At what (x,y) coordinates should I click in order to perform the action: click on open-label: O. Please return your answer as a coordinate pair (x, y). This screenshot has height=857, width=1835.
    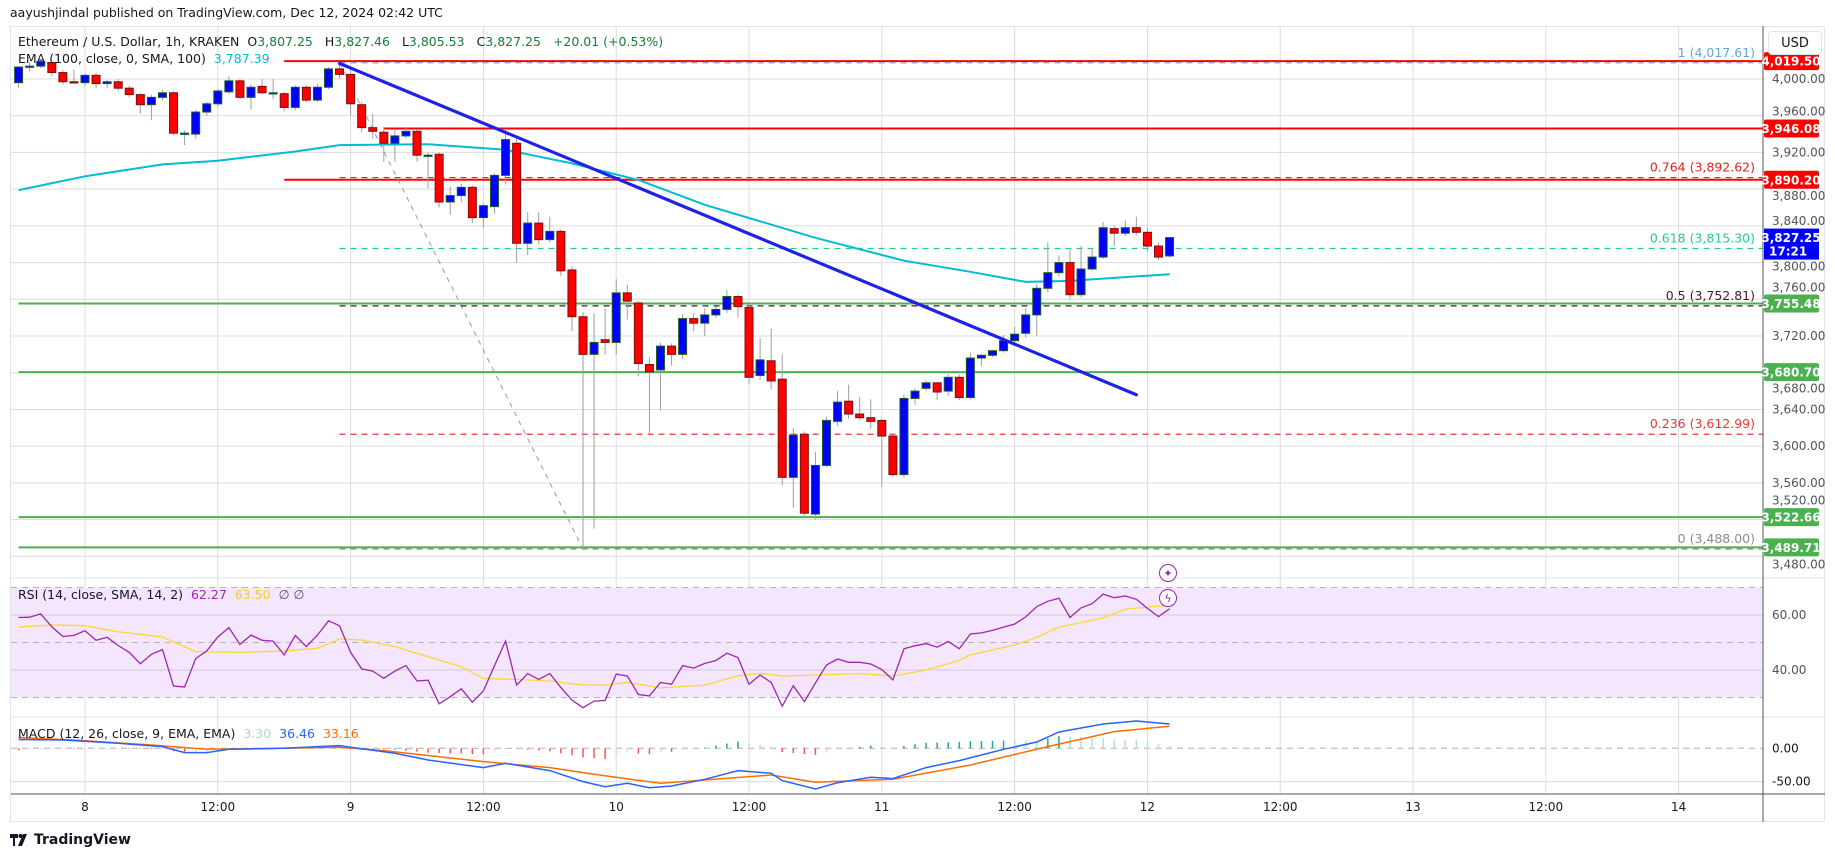
    Looking at the image, I should click on (252, 41).